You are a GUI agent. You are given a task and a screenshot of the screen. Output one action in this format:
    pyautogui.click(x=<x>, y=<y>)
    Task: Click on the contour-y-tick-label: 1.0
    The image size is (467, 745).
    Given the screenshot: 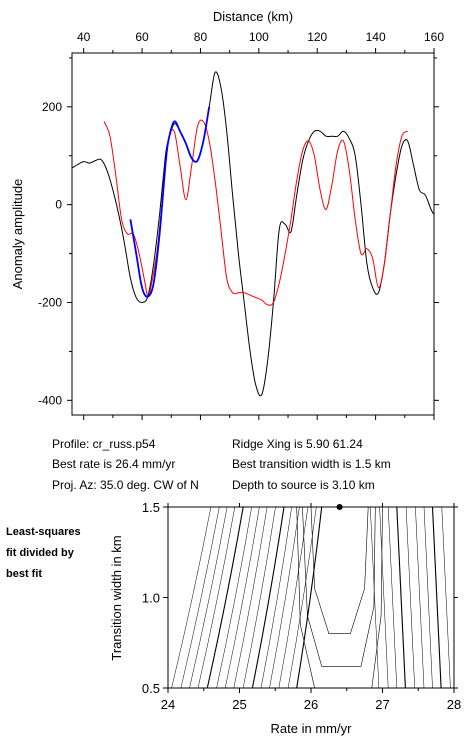 What is the action you would take?
    pyautogui.click(x=151, y=598)
    